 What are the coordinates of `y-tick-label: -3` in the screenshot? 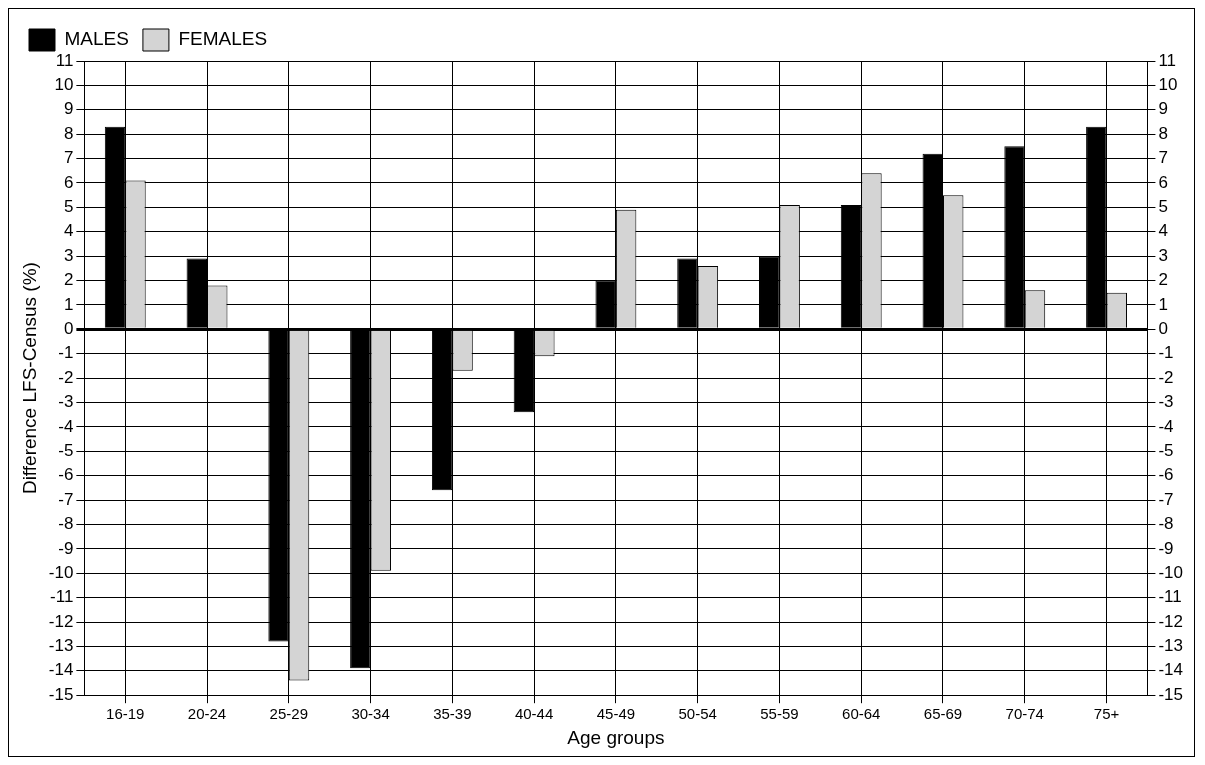 It's located at (66, 402).